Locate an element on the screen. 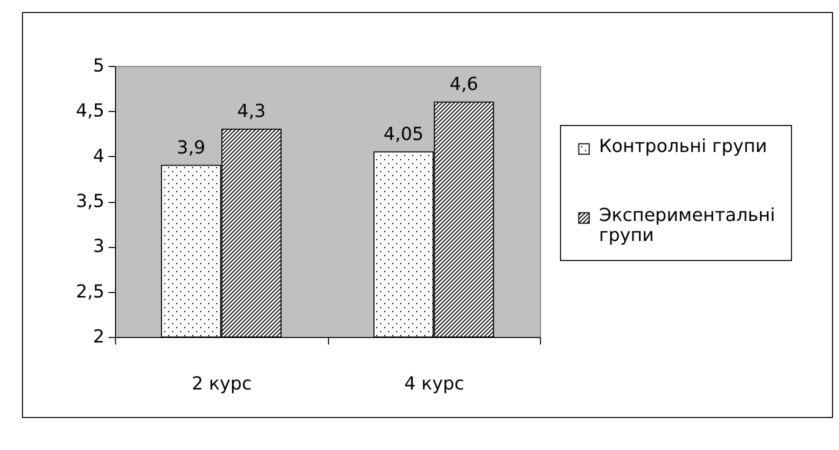  legend-label: Экспериментальні групи is located at coordinates (687, 225).